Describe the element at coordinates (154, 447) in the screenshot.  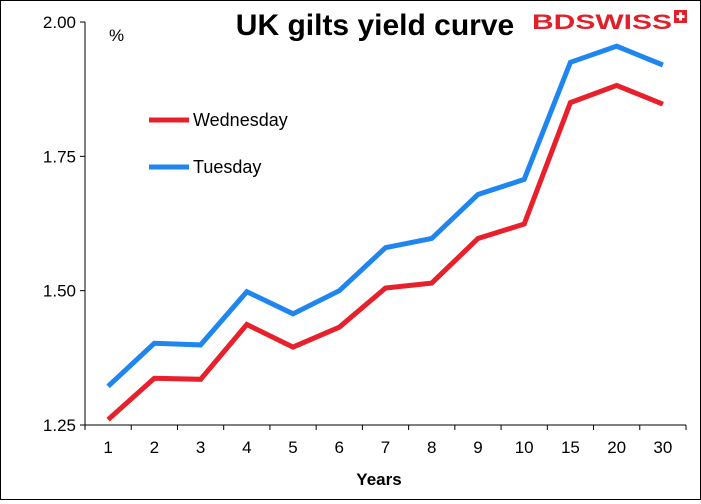
I see `x-tick-label: 2` at that location.